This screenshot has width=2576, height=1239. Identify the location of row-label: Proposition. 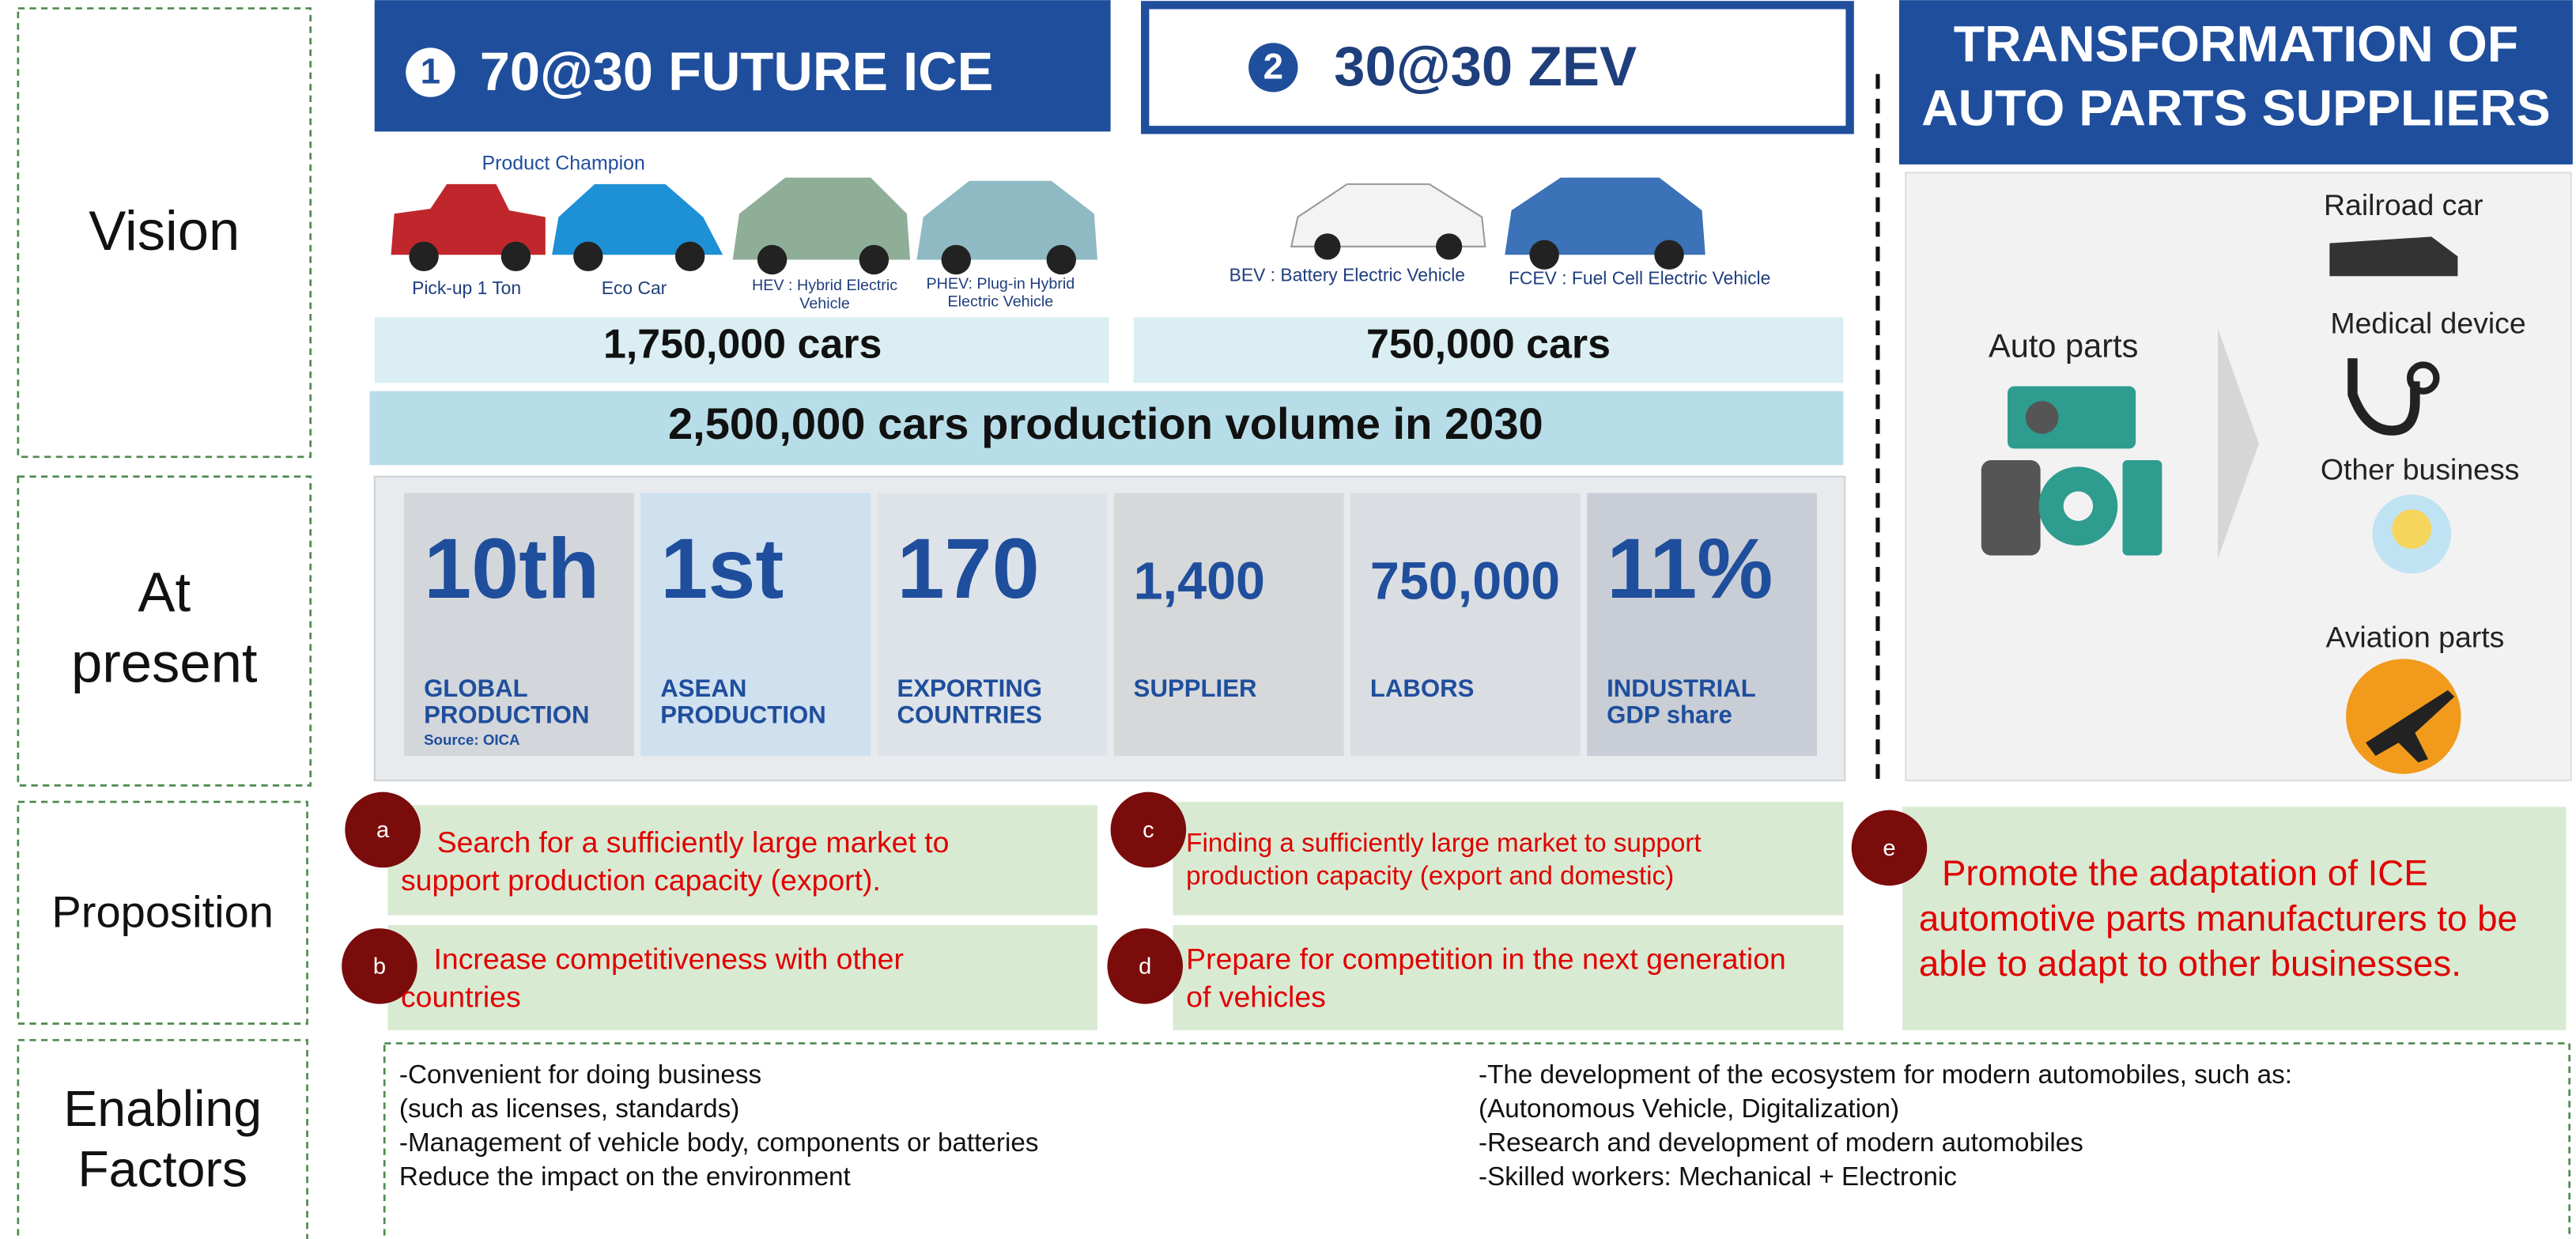
(162, 911).